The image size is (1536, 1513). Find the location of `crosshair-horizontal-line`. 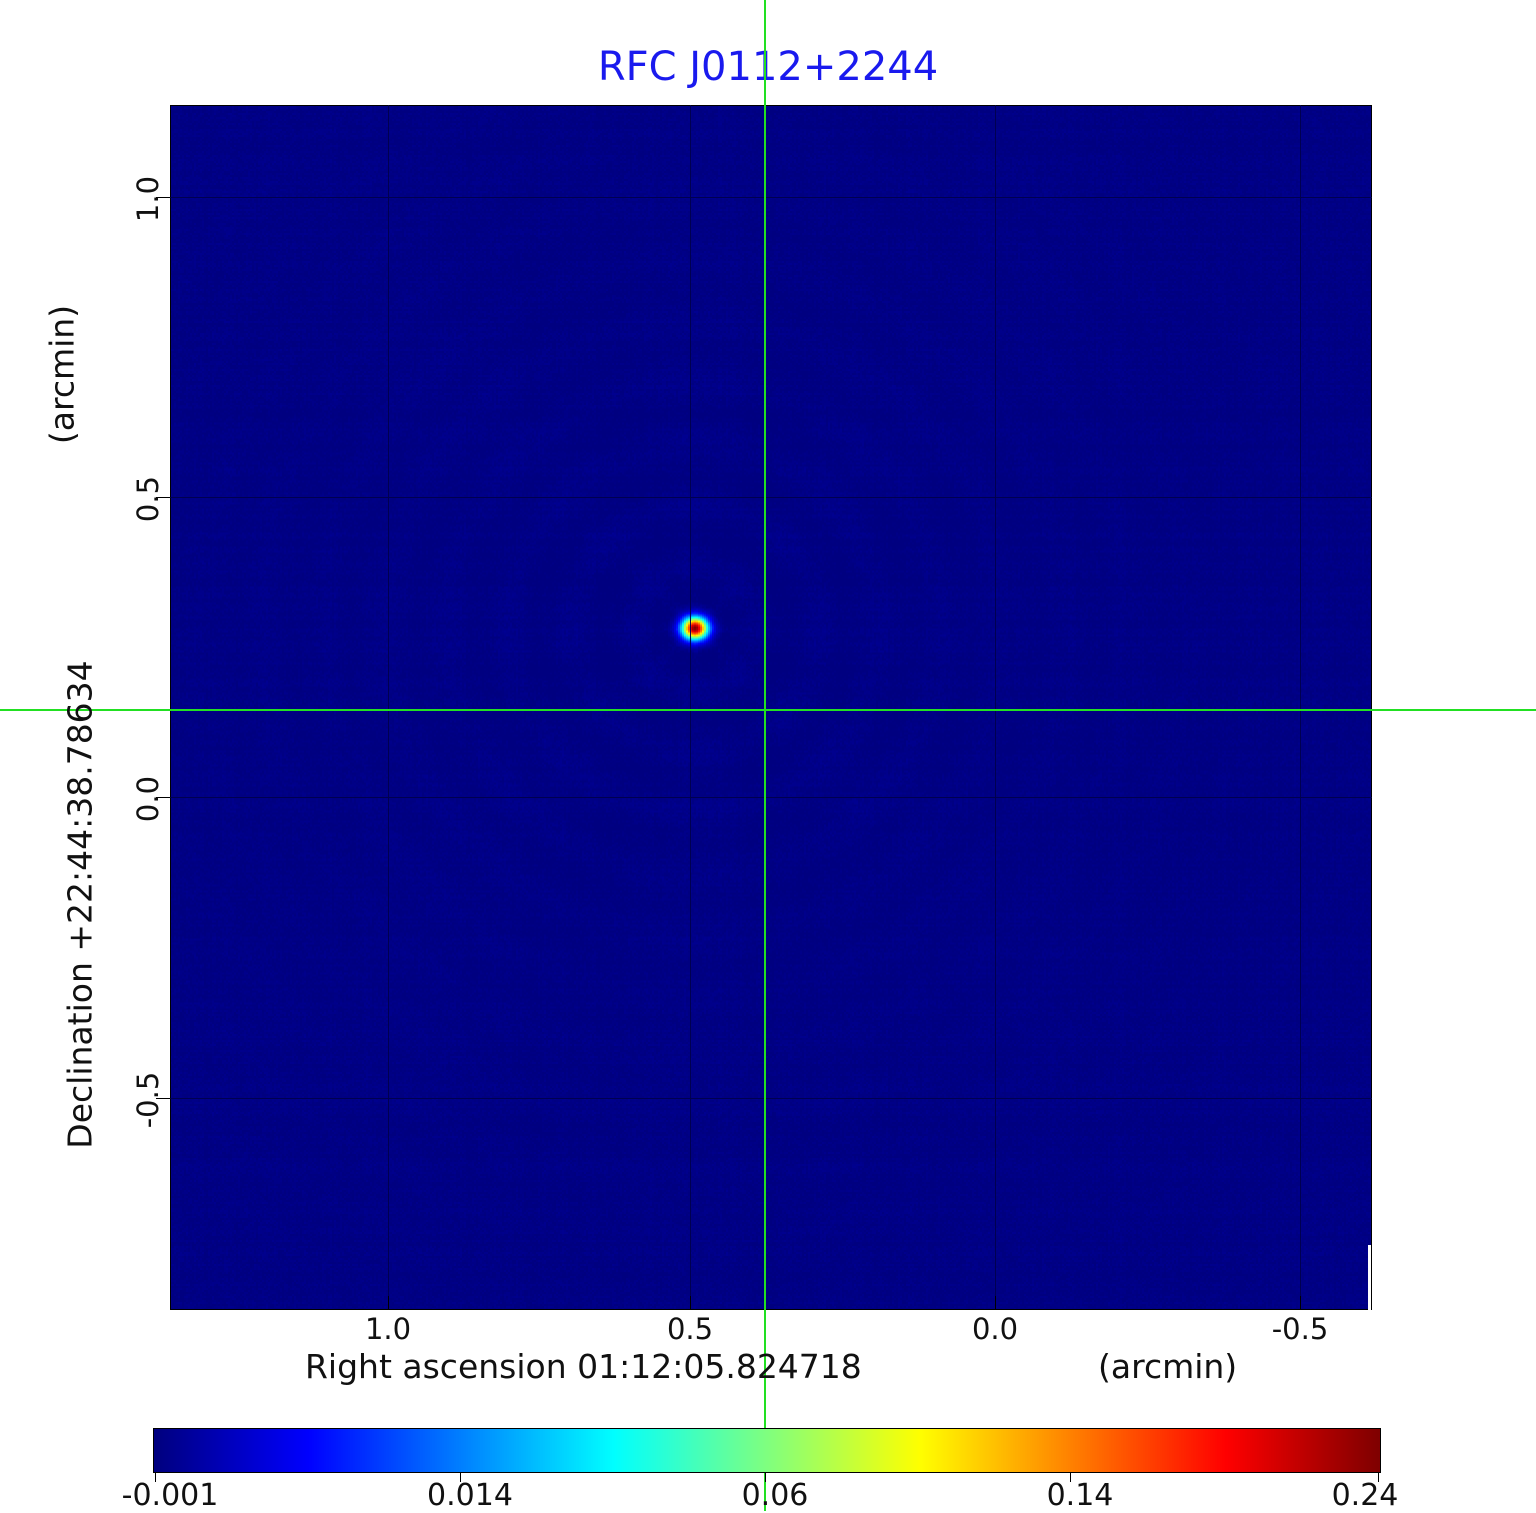

crosshair-horizontal-line is located at coordinates (768, 710).